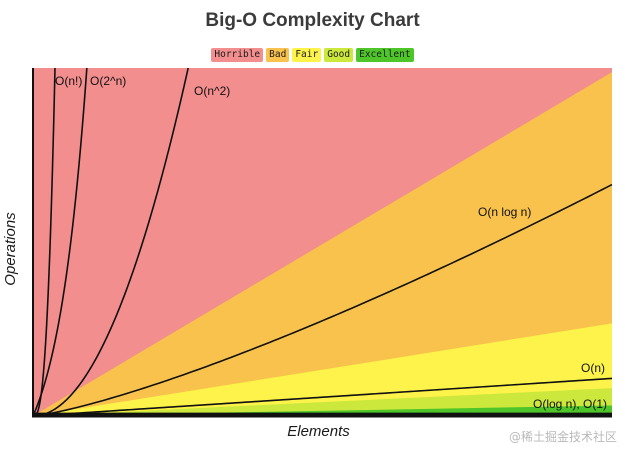 This screenshot has width=625, height=449. I want to click on legend-excellent: Excellent, so click(385, 55).